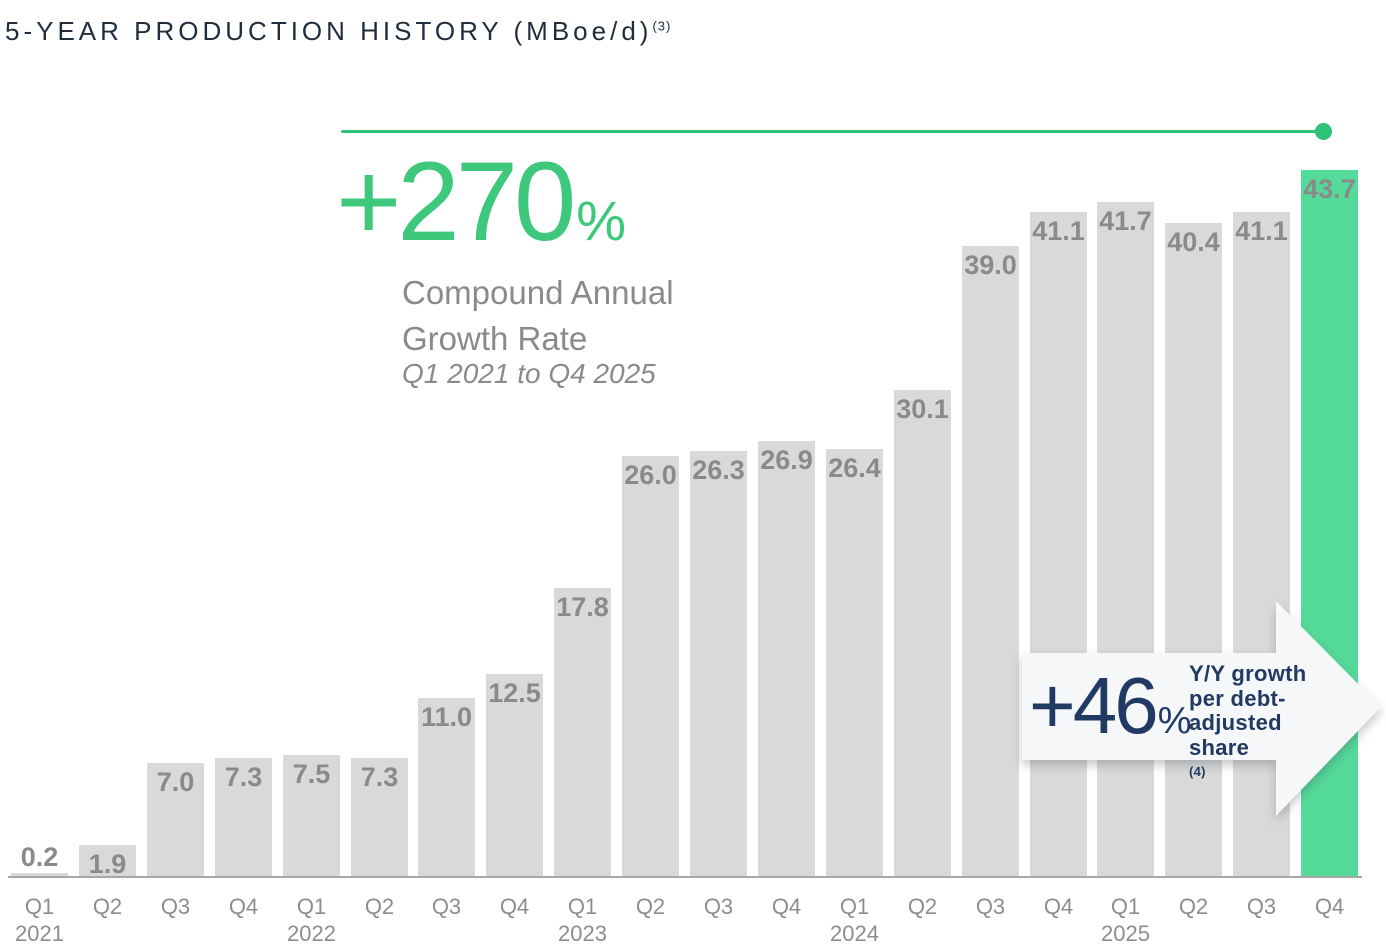  What do you see at coordinates (718, 470) in the screenshot?
I see `bar-value-label: 26.3` at bounding box center [718, 470].